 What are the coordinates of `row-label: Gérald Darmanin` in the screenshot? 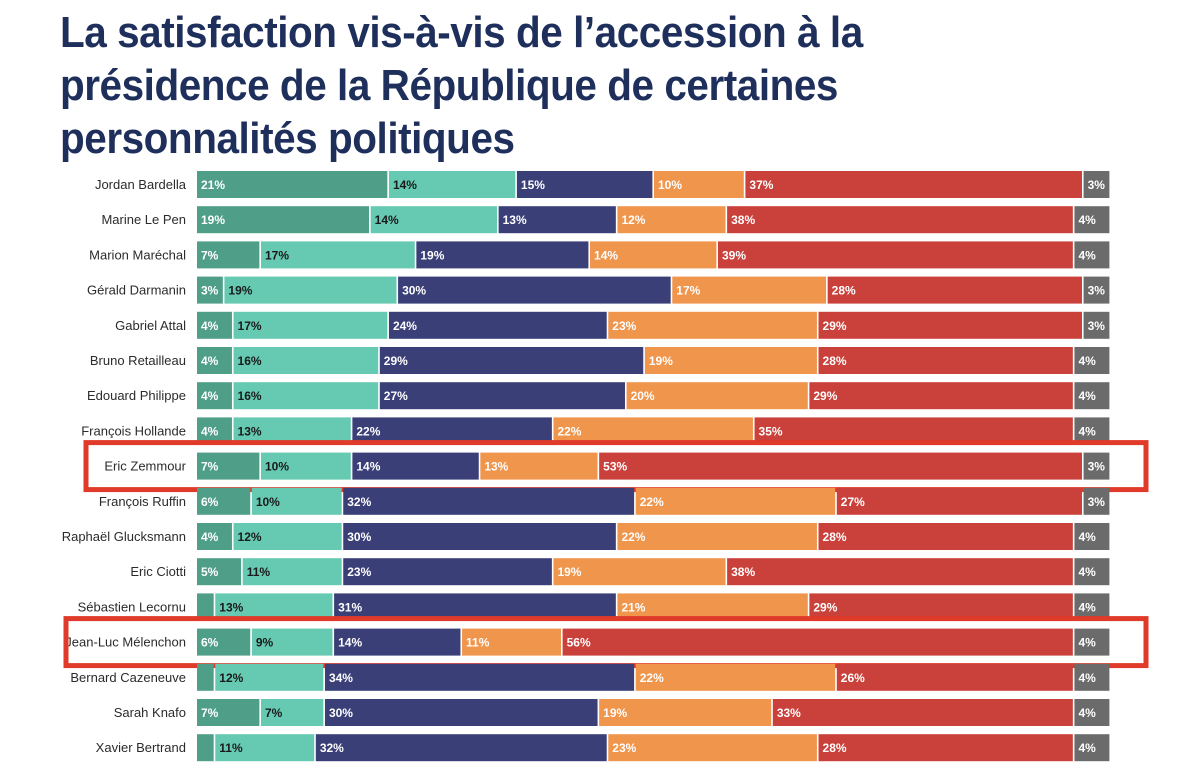 It's located at (136, 290).